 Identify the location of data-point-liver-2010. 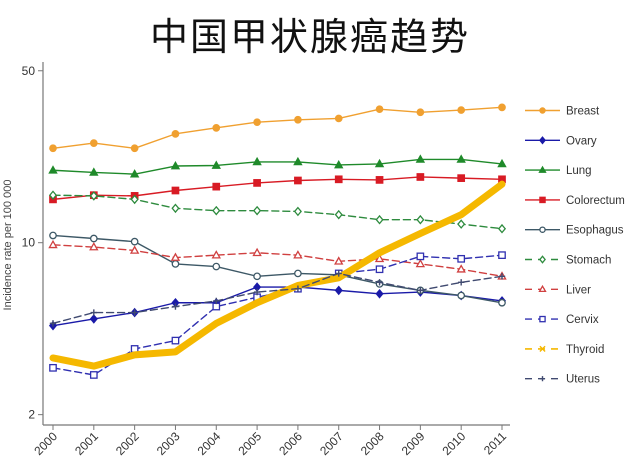
(461, 268).